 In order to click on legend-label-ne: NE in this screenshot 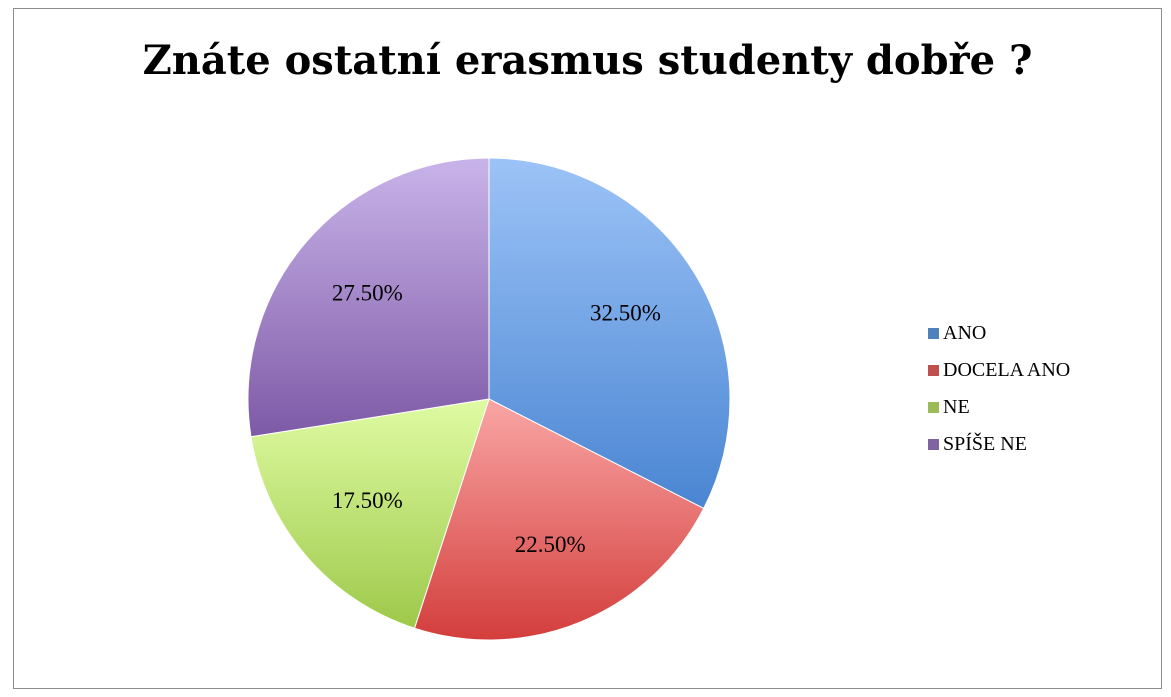, I will do `click(956, 407)`.